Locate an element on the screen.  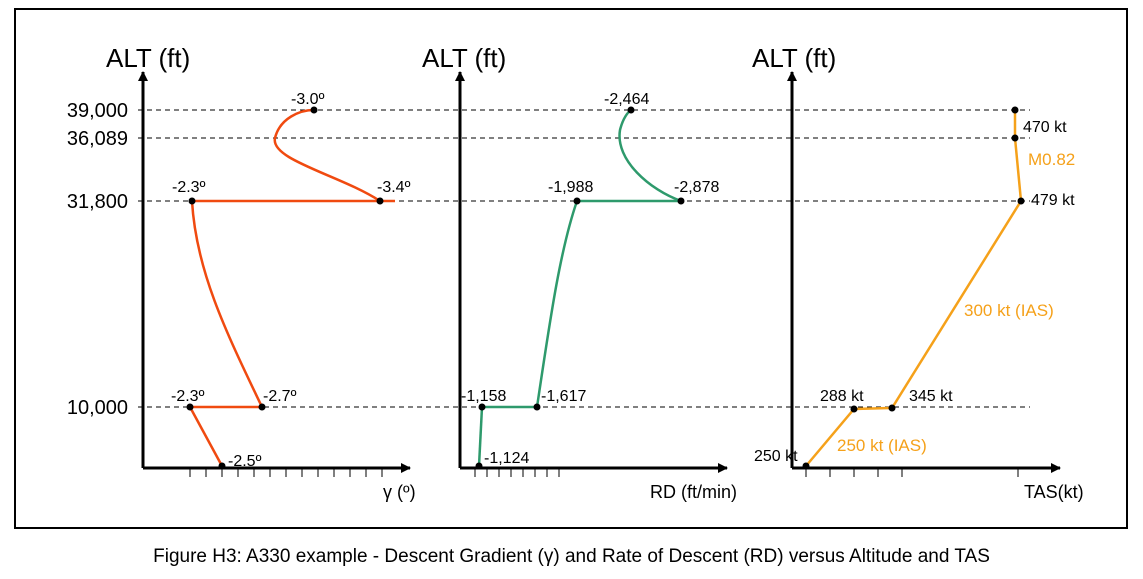
tas-x-axis-title: TAS(kt) is located at coordinates (1054, 492).